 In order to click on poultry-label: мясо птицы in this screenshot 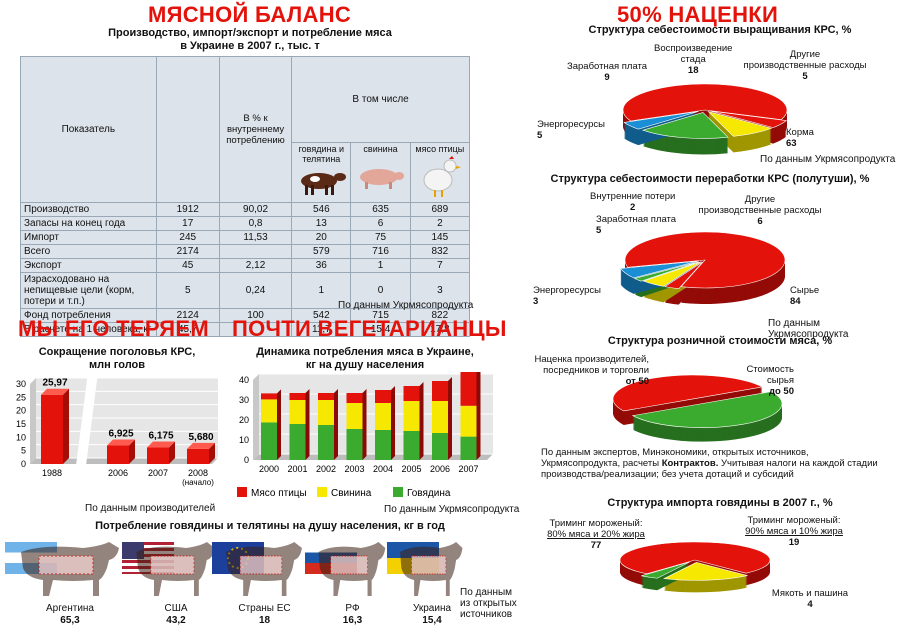, I will do `click(440, 149)`.